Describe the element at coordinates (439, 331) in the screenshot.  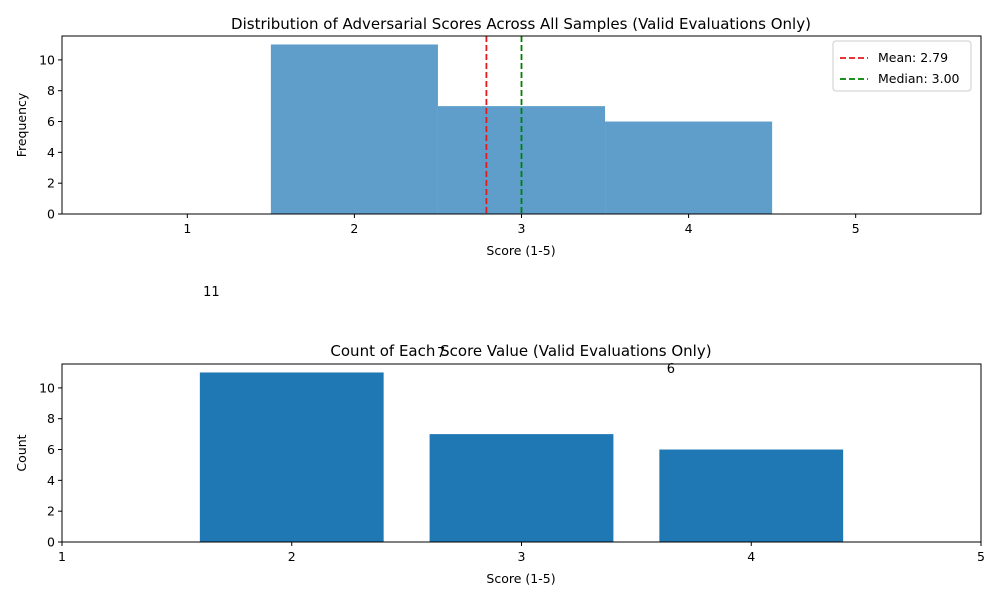
I see `count-chart-data-labels: 11 7 6` at that location.